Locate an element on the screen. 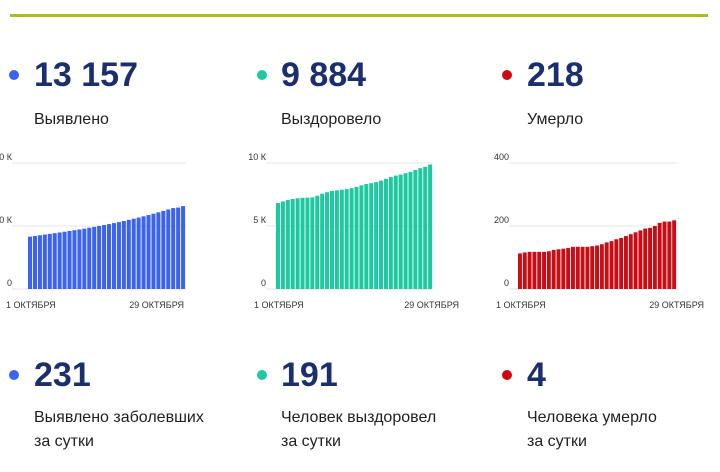  total-died-label: Умерло is located at coordinates (555, 119).